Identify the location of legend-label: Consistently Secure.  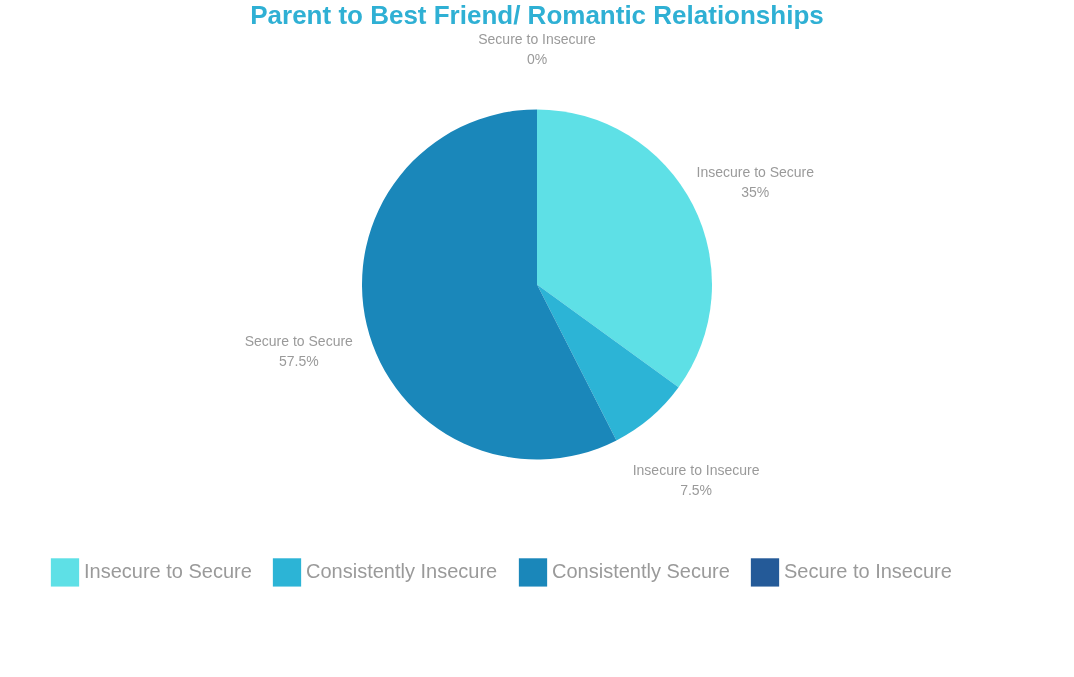
(641, 571).